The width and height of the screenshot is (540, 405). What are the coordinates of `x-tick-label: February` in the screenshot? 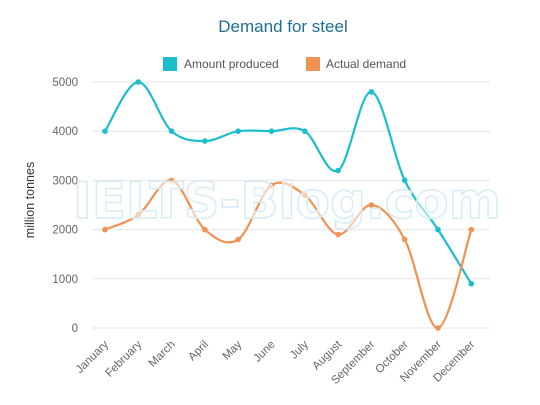 It's located at (123, 358).